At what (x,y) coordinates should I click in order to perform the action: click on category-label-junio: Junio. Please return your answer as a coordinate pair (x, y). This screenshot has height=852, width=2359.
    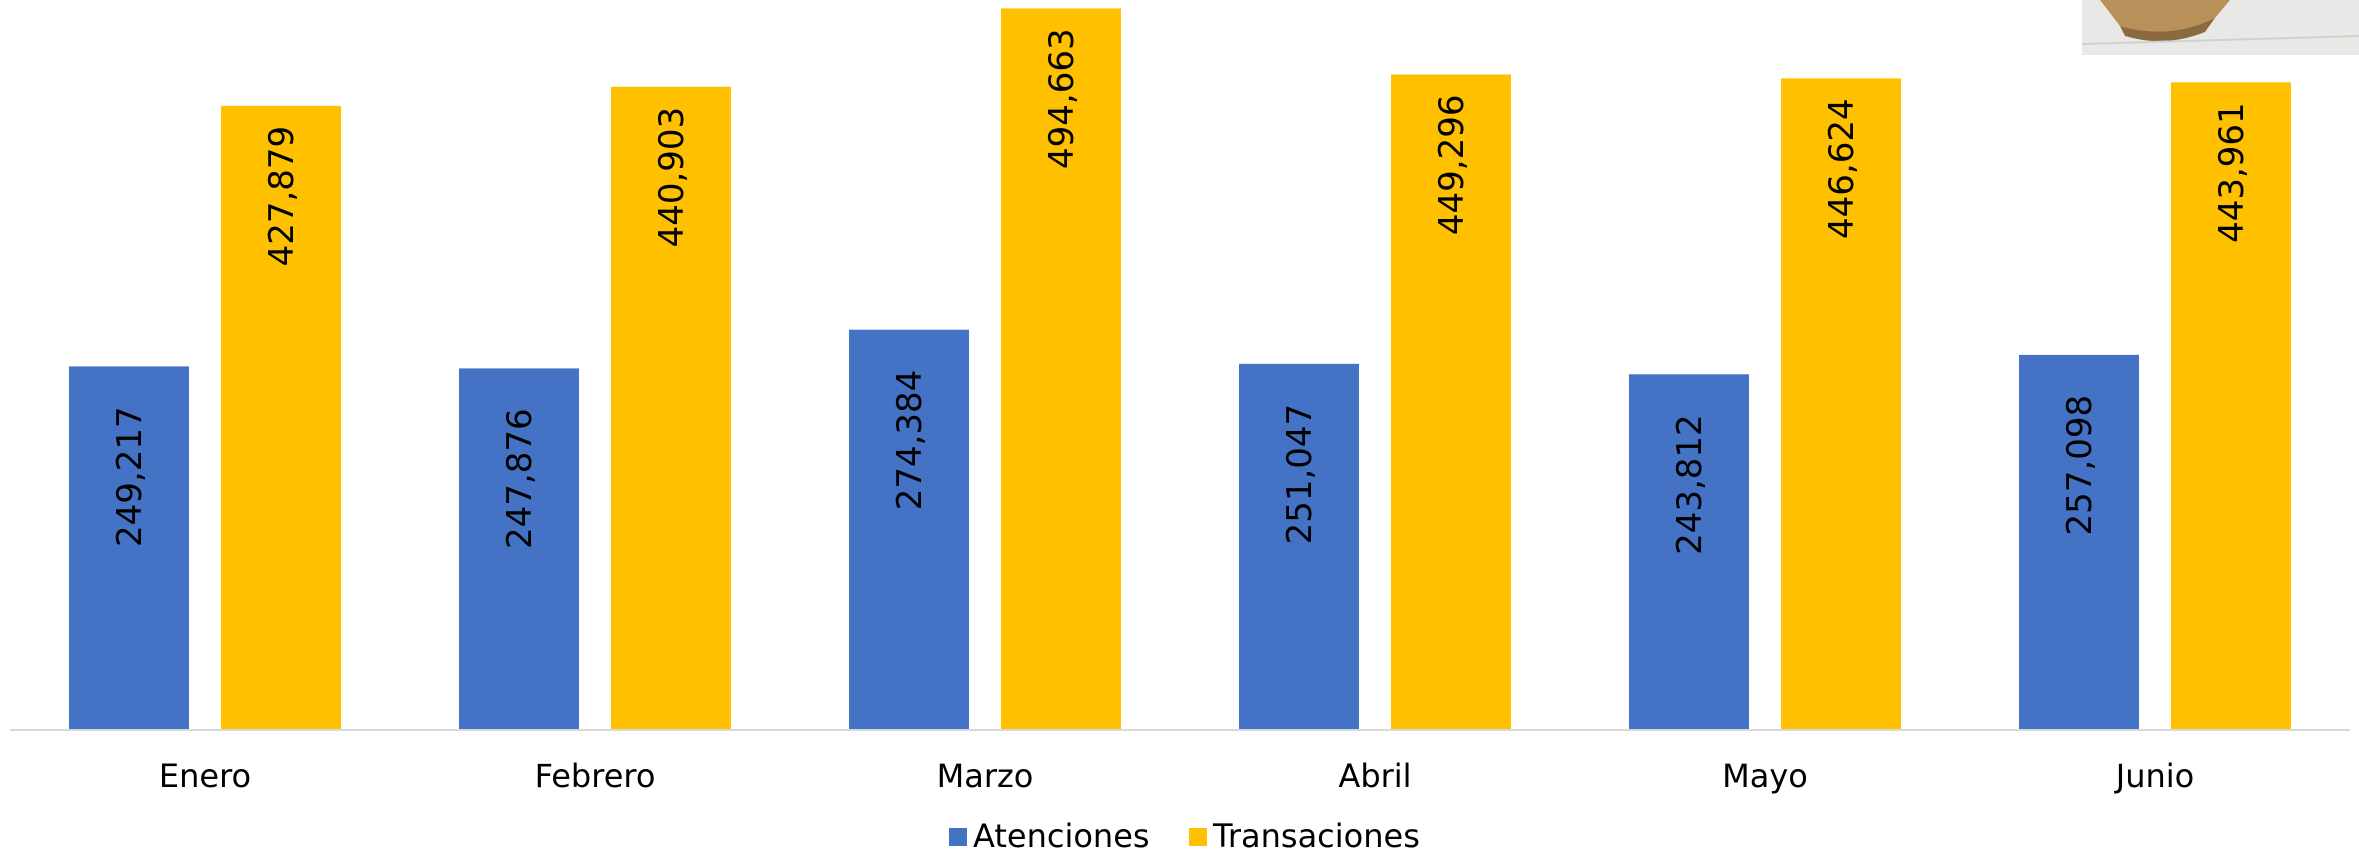
    Looking at the image, I should click on (2154, 776).